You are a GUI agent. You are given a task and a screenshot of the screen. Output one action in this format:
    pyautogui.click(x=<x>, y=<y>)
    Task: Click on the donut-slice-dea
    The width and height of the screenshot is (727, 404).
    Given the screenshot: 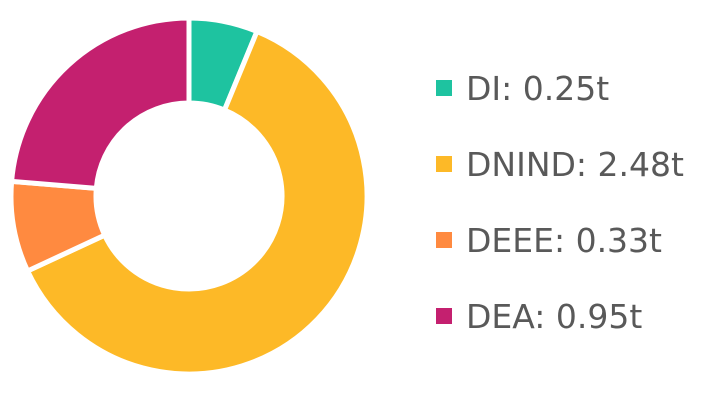 What is the action you would take?
    pyautogui.click(x=100, y=103)
    